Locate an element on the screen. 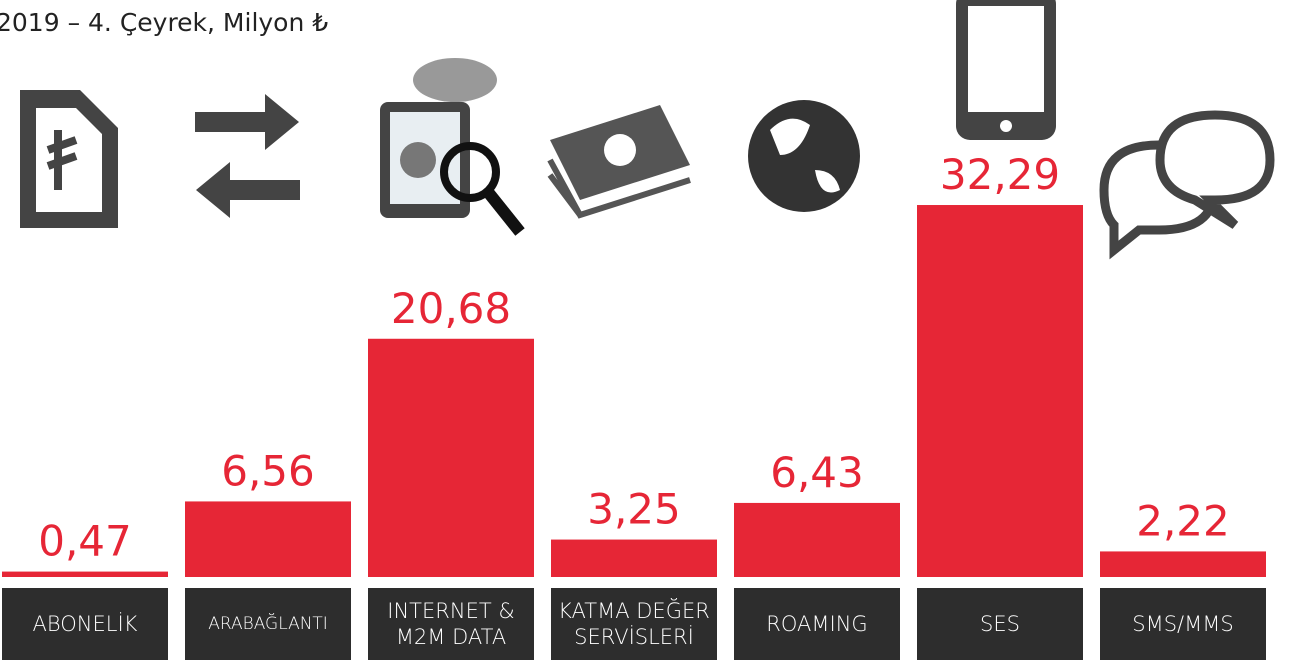 This screenshot has width=1304, height=670. globe-land is located at coordinates (805, 155).